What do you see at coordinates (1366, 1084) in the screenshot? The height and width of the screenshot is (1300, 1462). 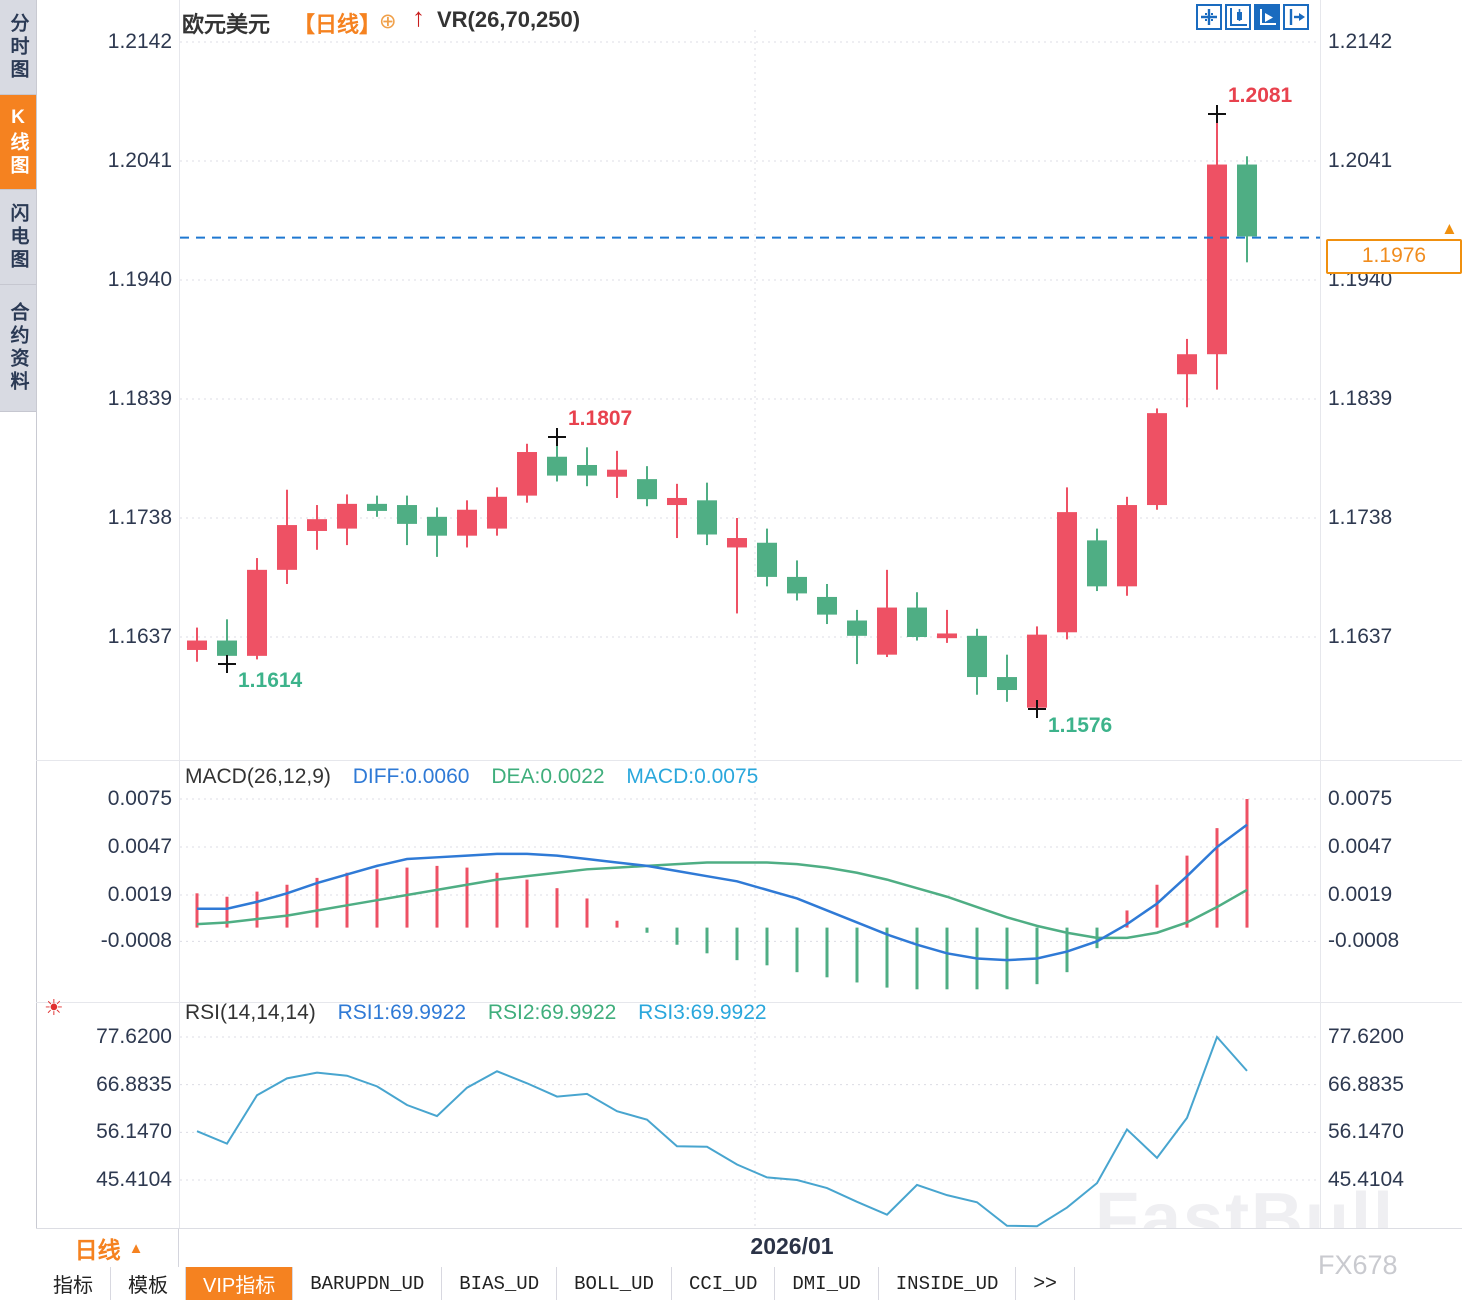 I see `rsi-tick-label-right: 66.8835` at bounding box center [1366, 1084].